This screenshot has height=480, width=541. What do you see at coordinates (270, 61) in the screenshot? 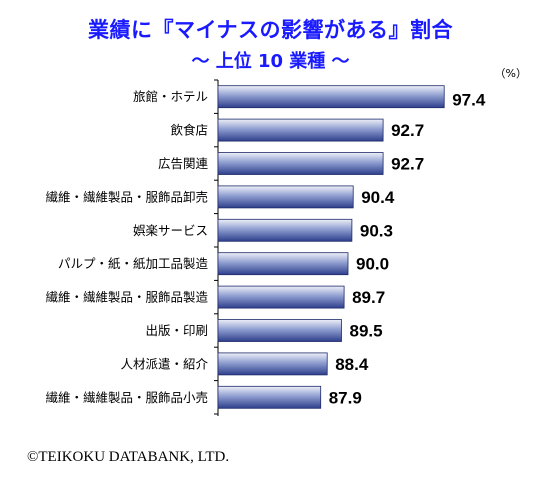
I see `chart-subtitle: ～ 上位 10 業種 ～` at bounding box center [270, 61].